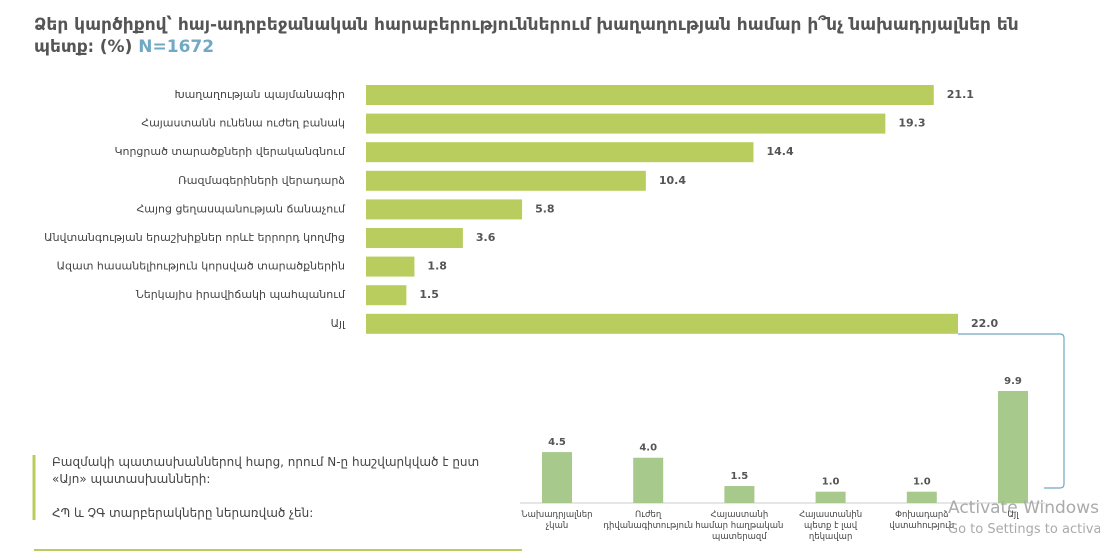  I want to click on value-label: 3.6, so click(486, 237).